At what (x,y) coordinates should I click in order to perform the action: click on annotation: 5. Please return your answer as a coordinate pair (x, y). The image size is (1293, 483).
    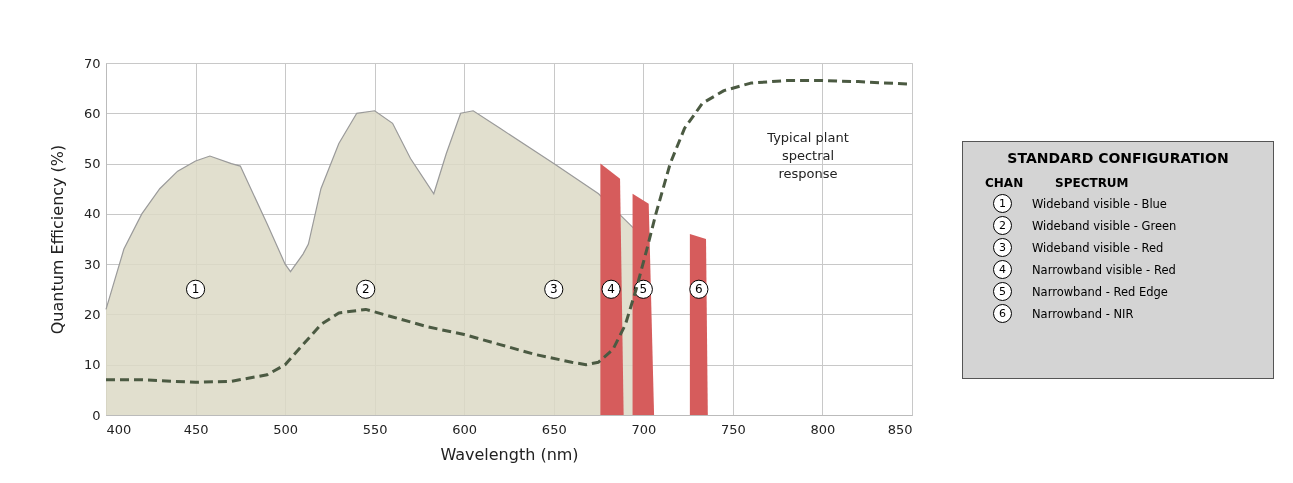
    Looking at the image, I should click on (643, 289).